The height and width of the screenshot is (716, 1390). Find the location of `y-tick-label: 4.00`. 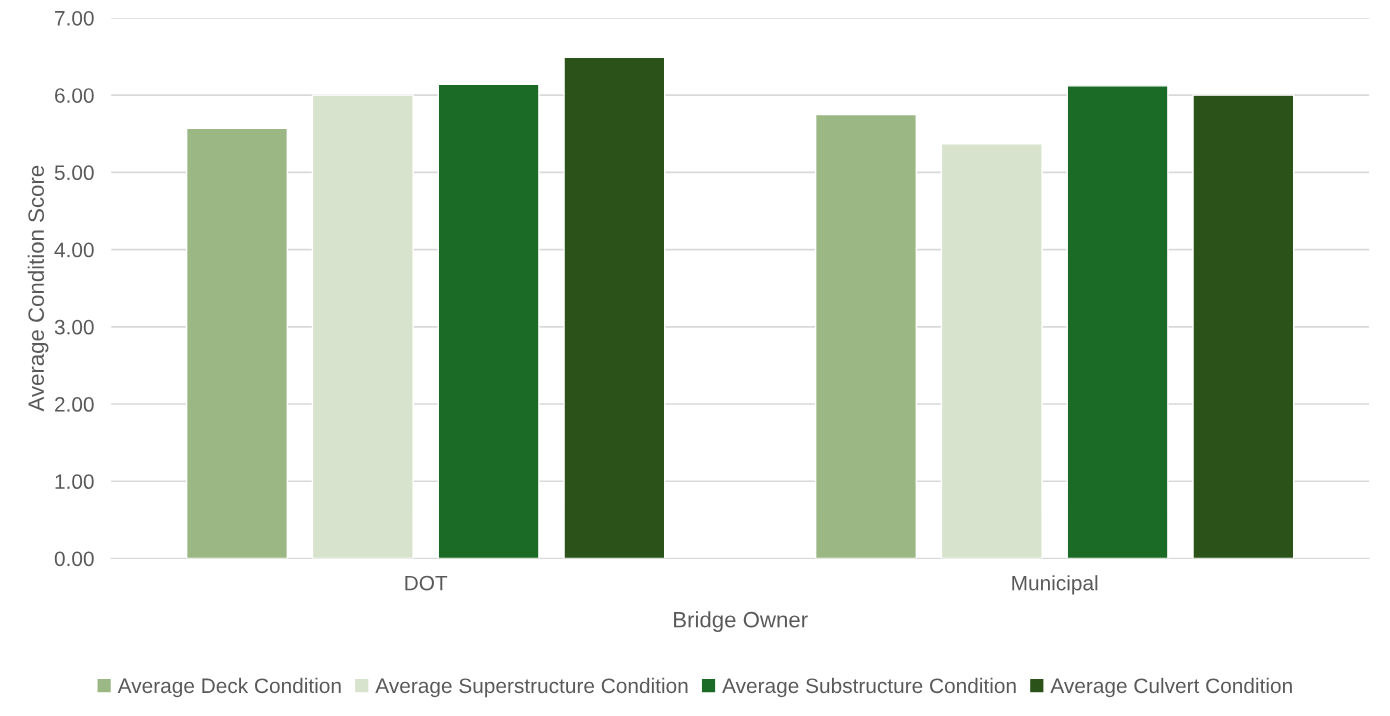

y-tick-label: 4.00 is located at coordinates (74, 250).